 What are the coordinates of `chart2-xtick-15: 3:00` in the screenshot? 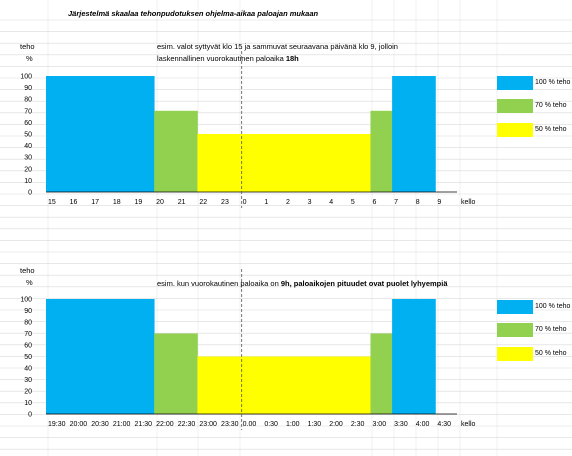 It's located at (379, 424).